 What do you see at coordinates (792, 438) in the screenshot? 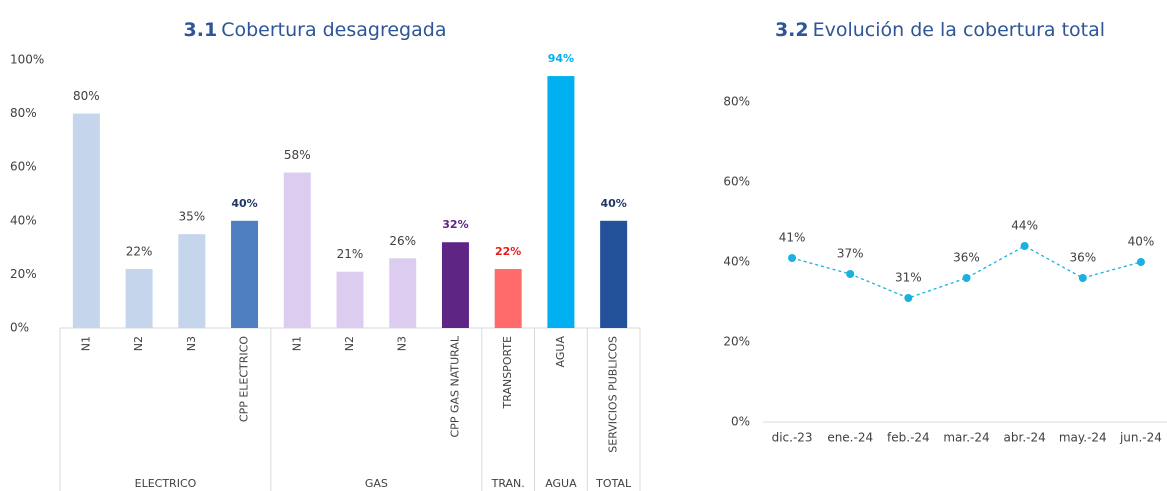
I see `x-tick-label: dic.-23` at bounding box center [792, 438].